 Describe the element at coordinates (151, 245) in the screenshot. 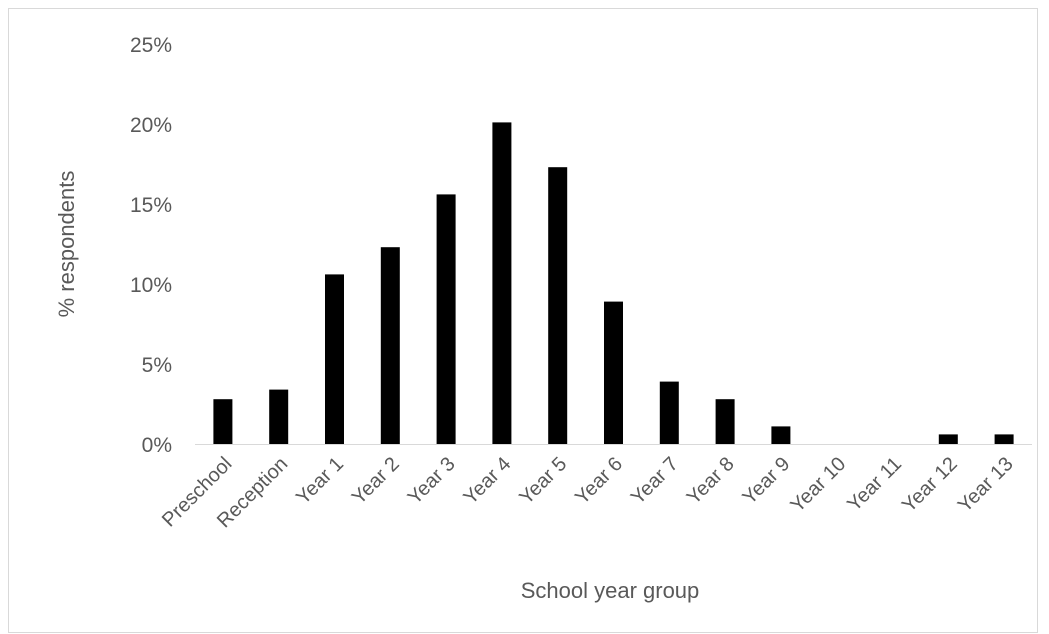

I see `y-axis-ticks: 0% 5% 10% 15% 20% 25%` at that location.